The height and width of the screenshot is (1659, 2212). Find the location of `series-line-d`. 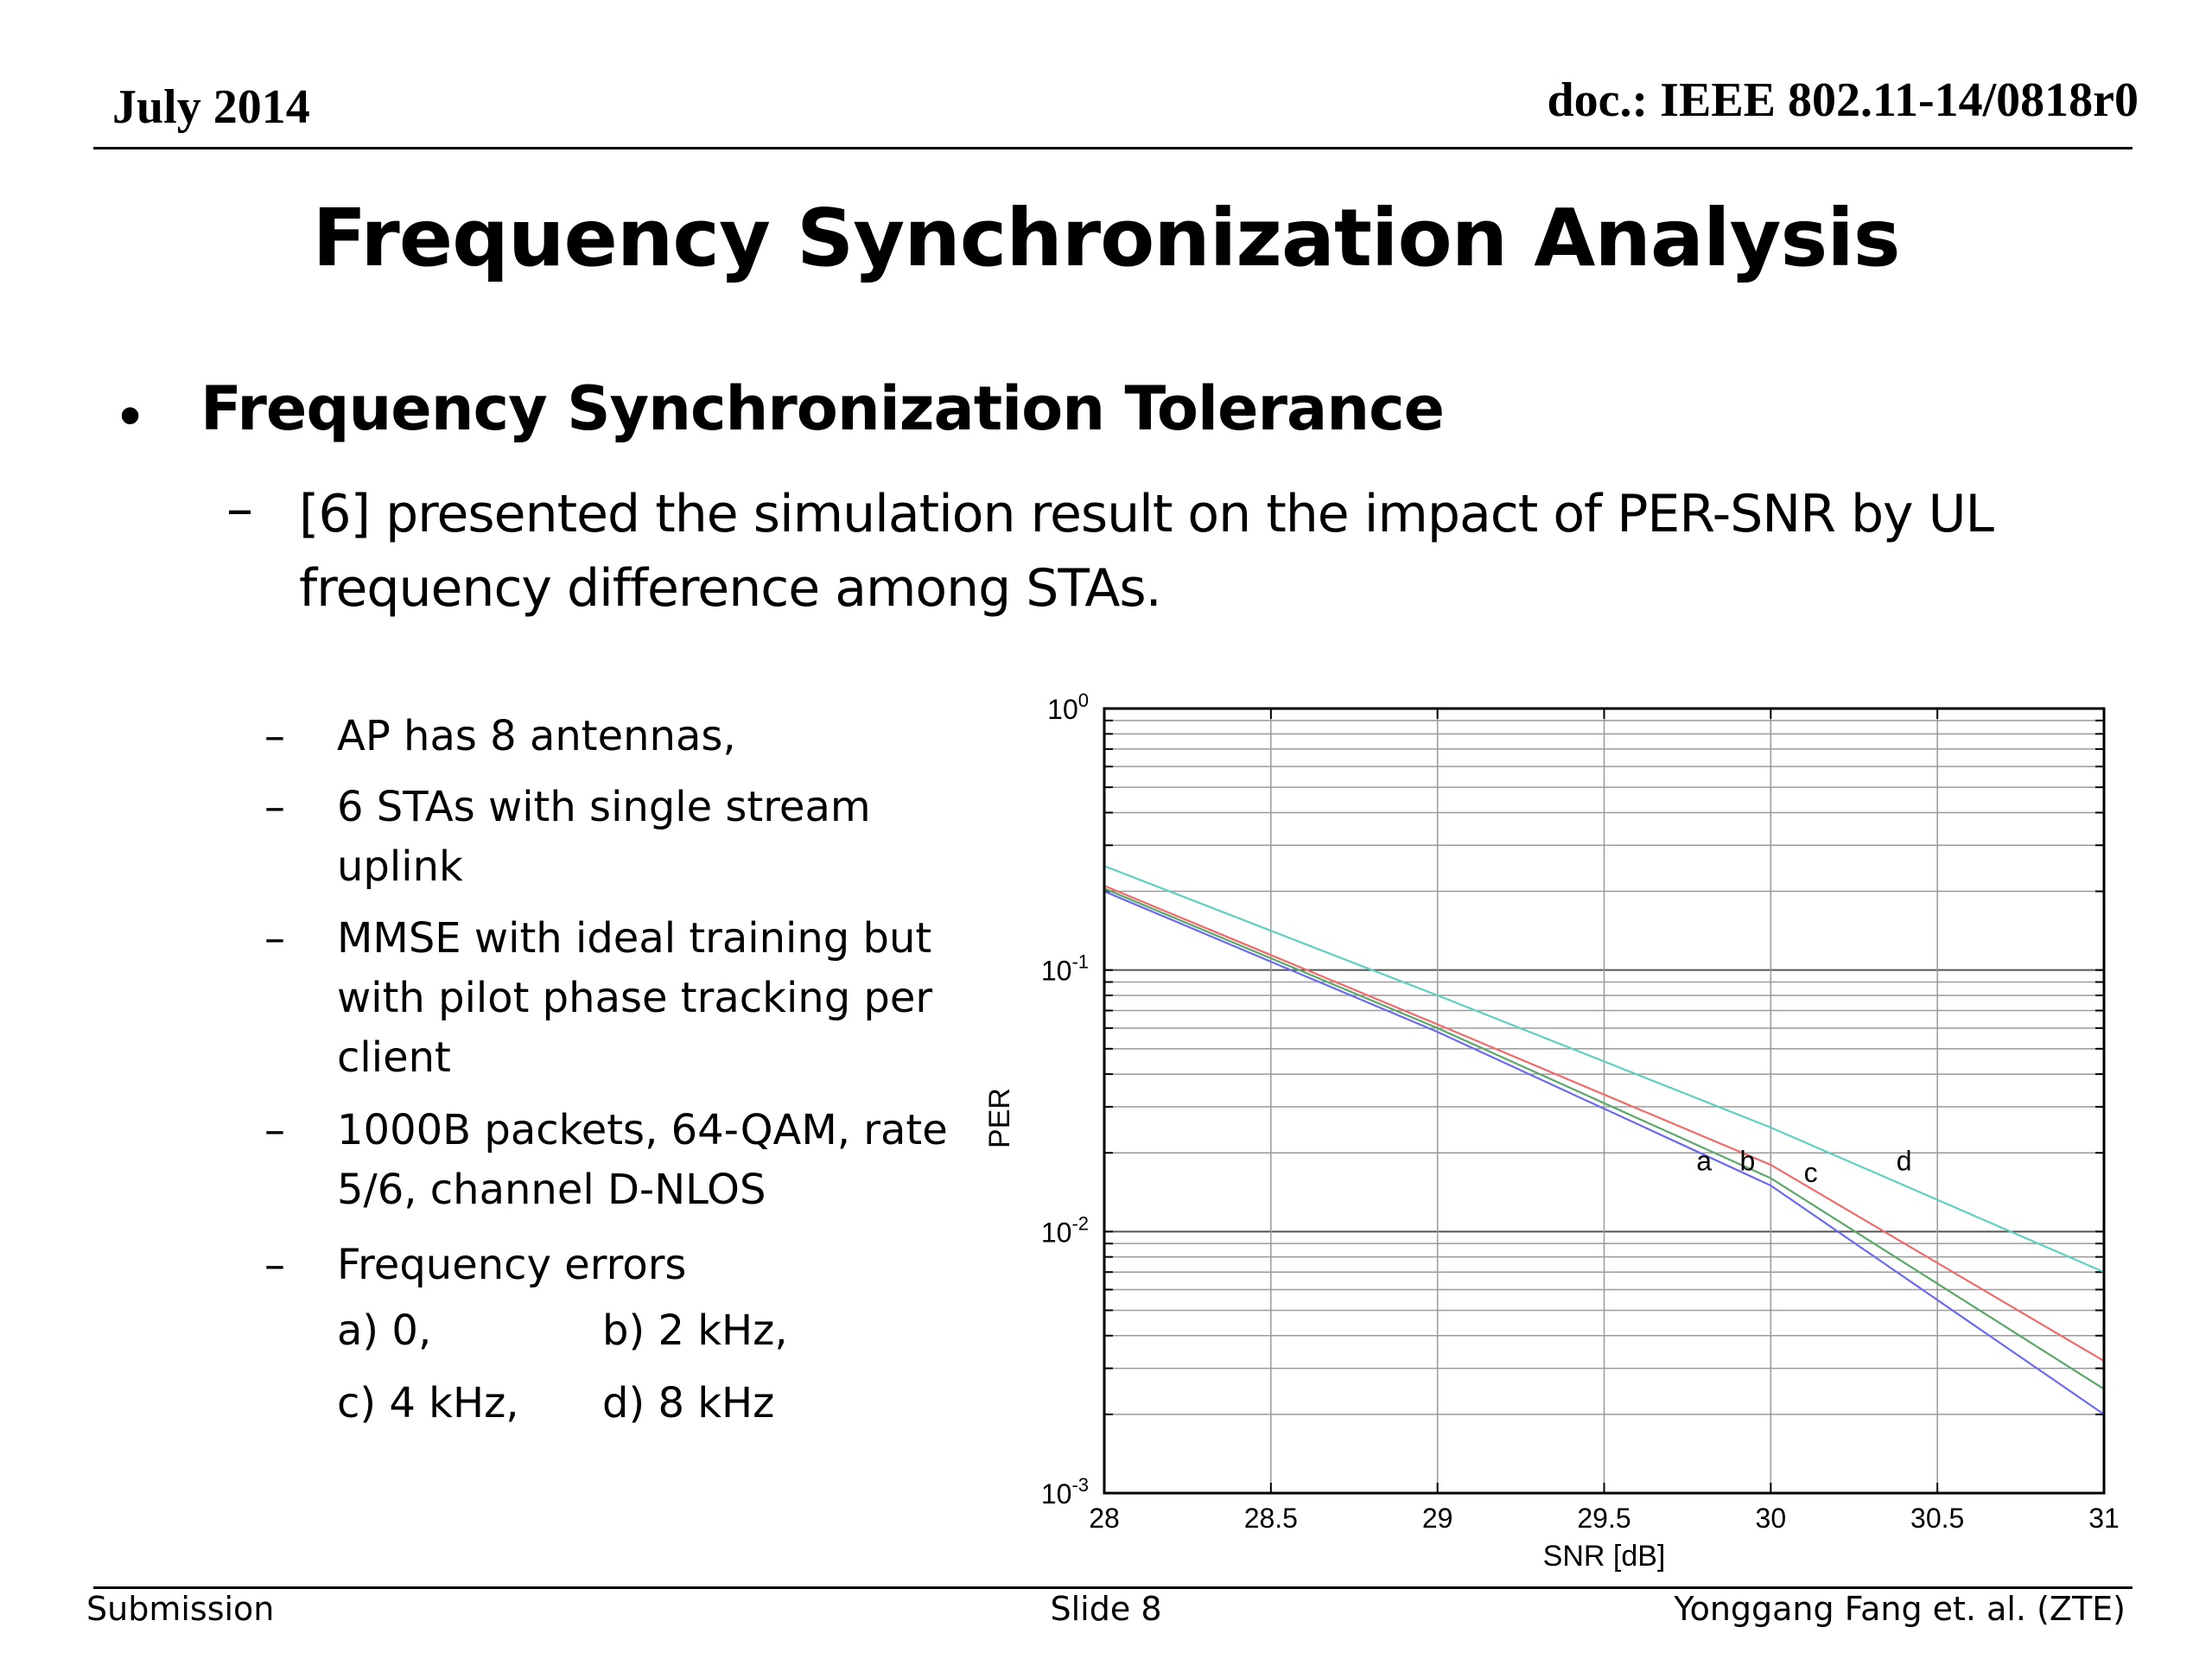

series-line-d is located at coordinates (1604, 1069).